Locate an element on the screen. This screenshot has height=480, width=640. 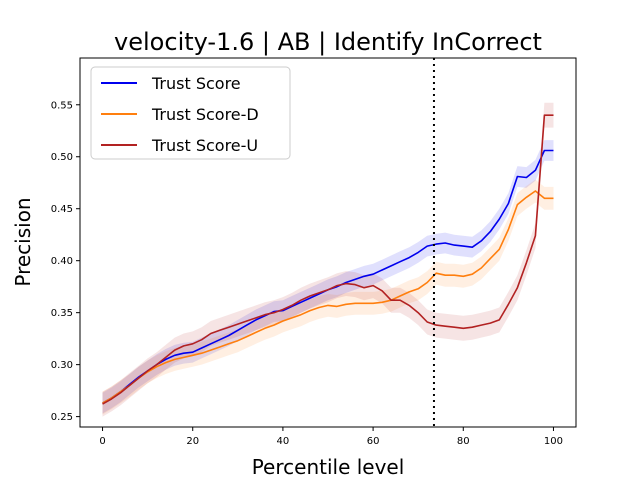
x-tick-label: 100 is located at coordinates (553, 441).